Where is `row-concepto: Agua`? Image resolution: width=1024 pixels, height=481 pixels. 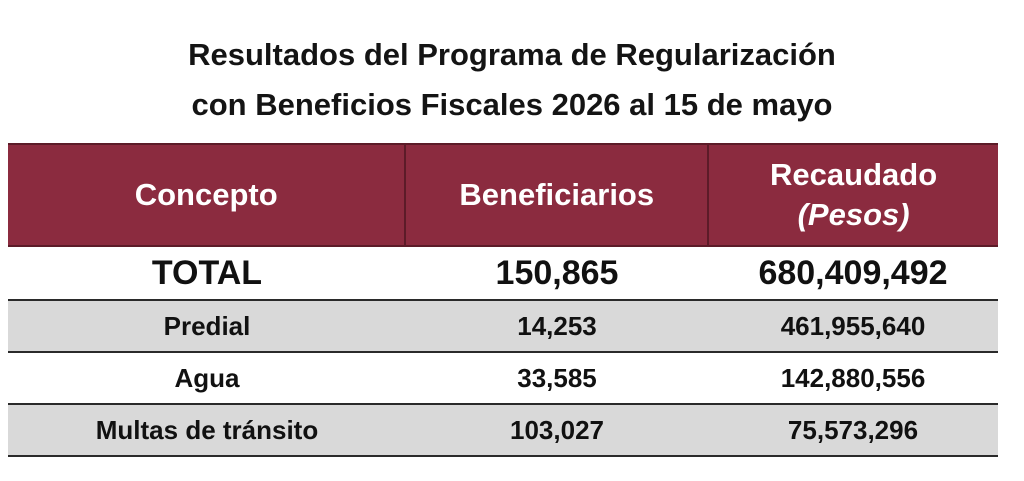 row-concepto: Agua is located at coordinates (207, 377).